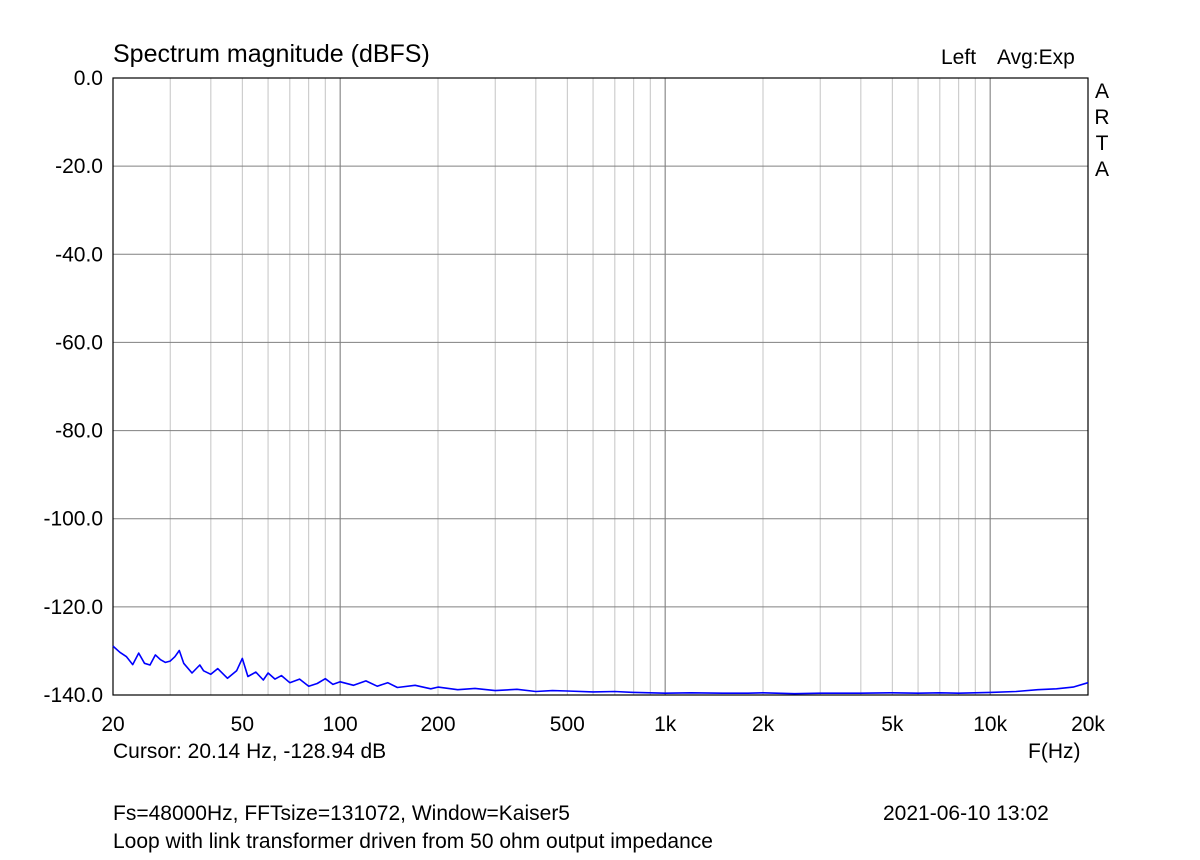 Image resolution: width=1200 pixels, height=860 pixels. Describe the element at coordinates (73, 695) in the screenshot. I see `y-tick-label: -140.0` at that location.